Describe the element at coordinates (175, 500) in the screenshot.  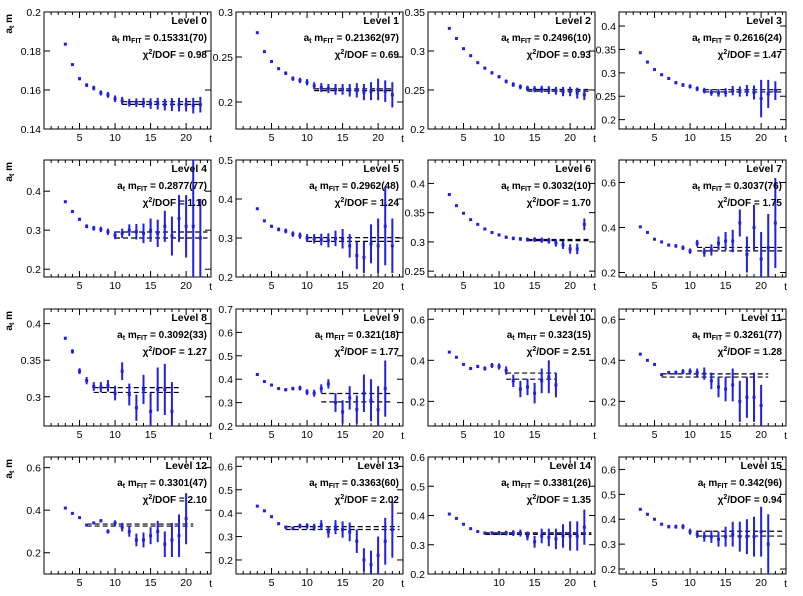
I see `chi2-dof-label: χ2/DOF = 2.10` at that location.